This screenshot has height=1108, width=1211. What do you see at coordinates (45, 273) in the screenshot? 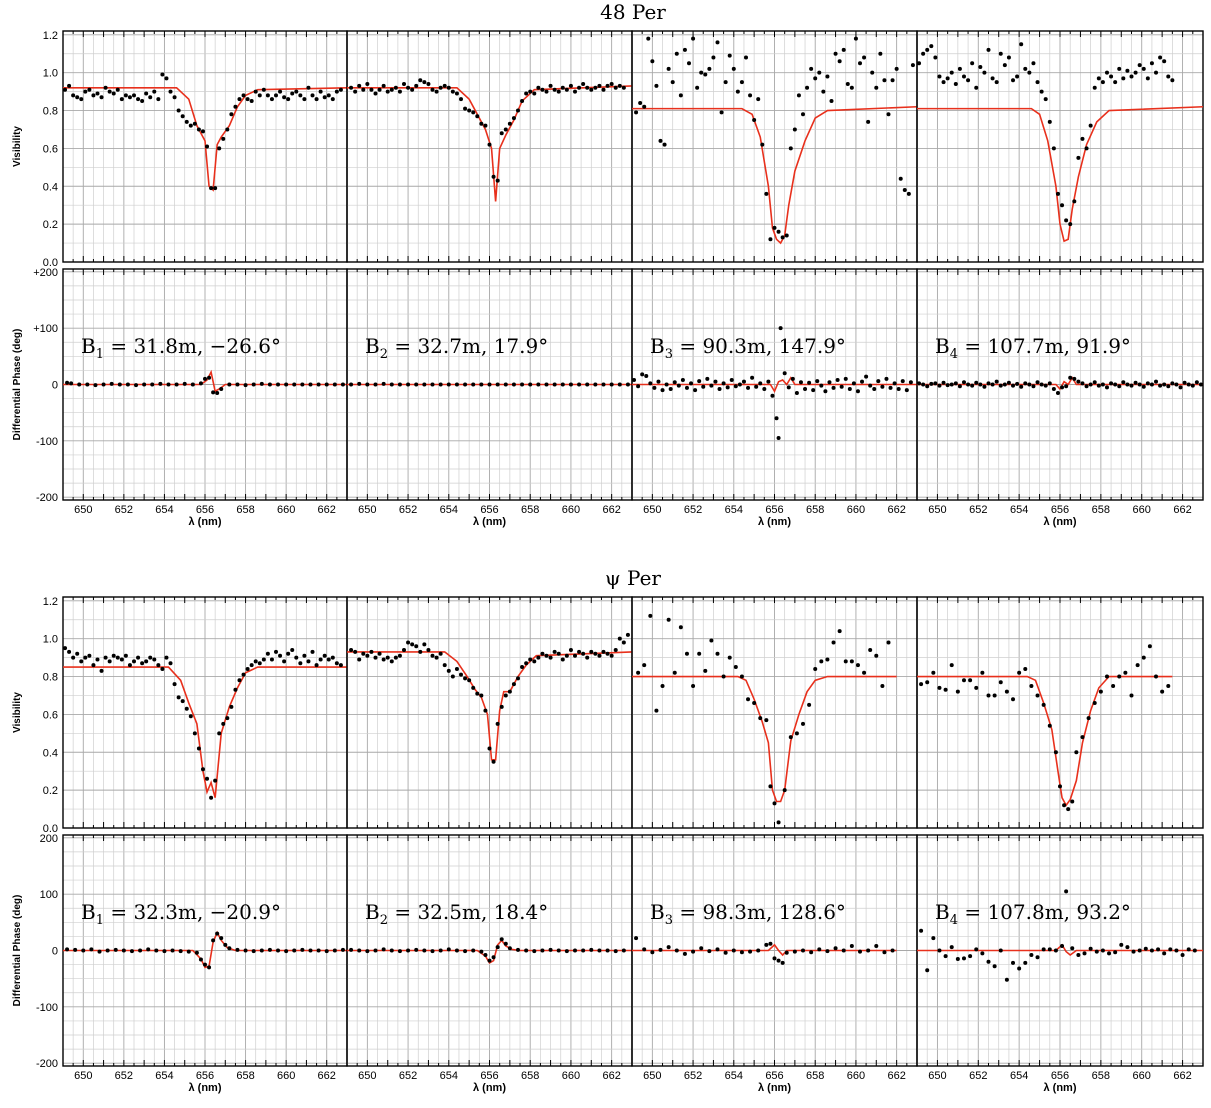
I see `phase-tick-label: +200` at bounding box center [45, 273].